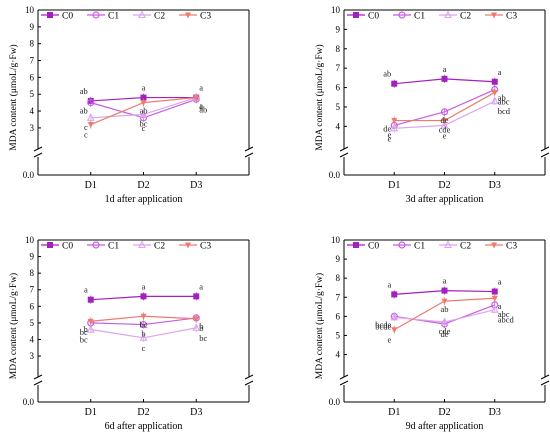  I want to click on y-tick-label: 6, so click(32, 77).